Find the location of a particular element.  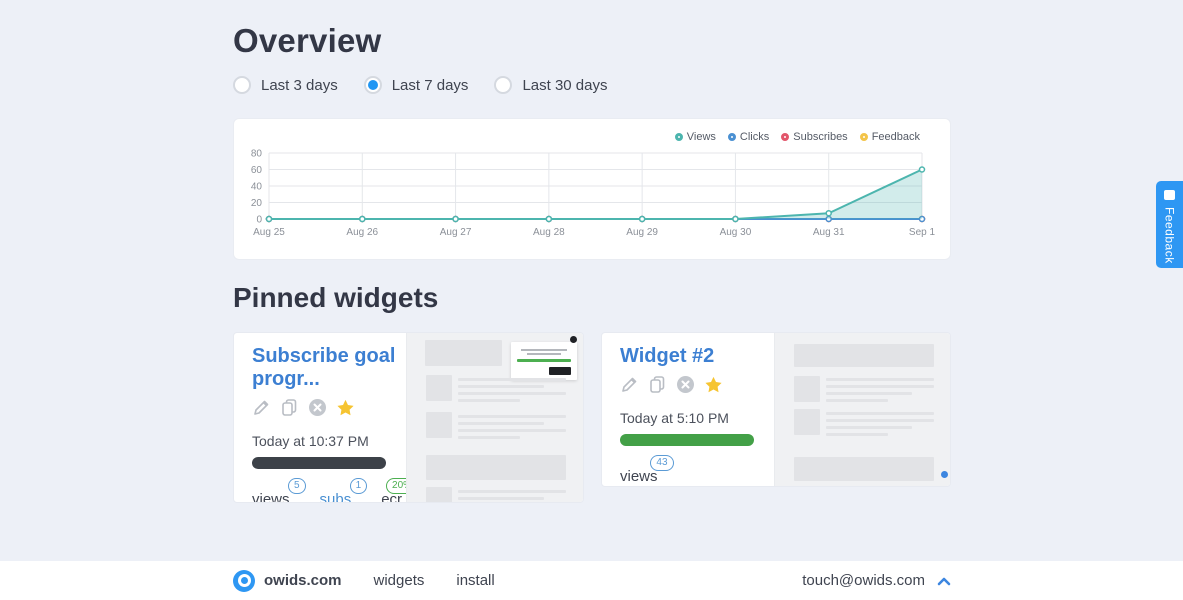

widget-card-subscribe-goal: Subscribe goal progr... Today at 1 is located at coordinates (408, 417).